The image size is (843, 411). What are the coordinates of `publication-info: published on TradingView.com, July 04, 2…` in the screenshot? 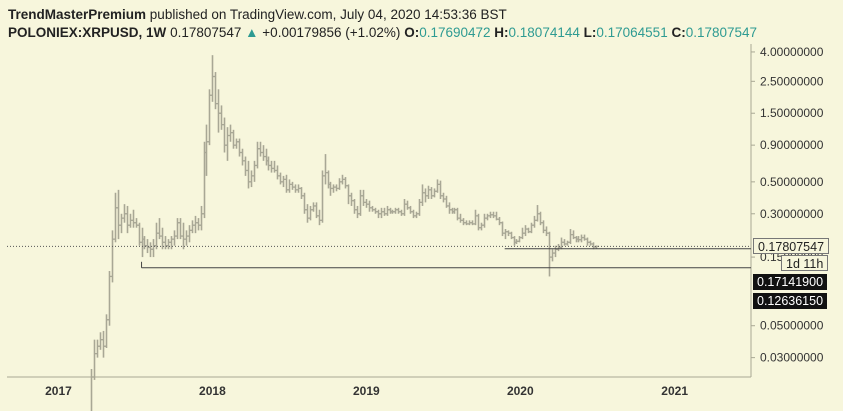 It's located at (326, 14).